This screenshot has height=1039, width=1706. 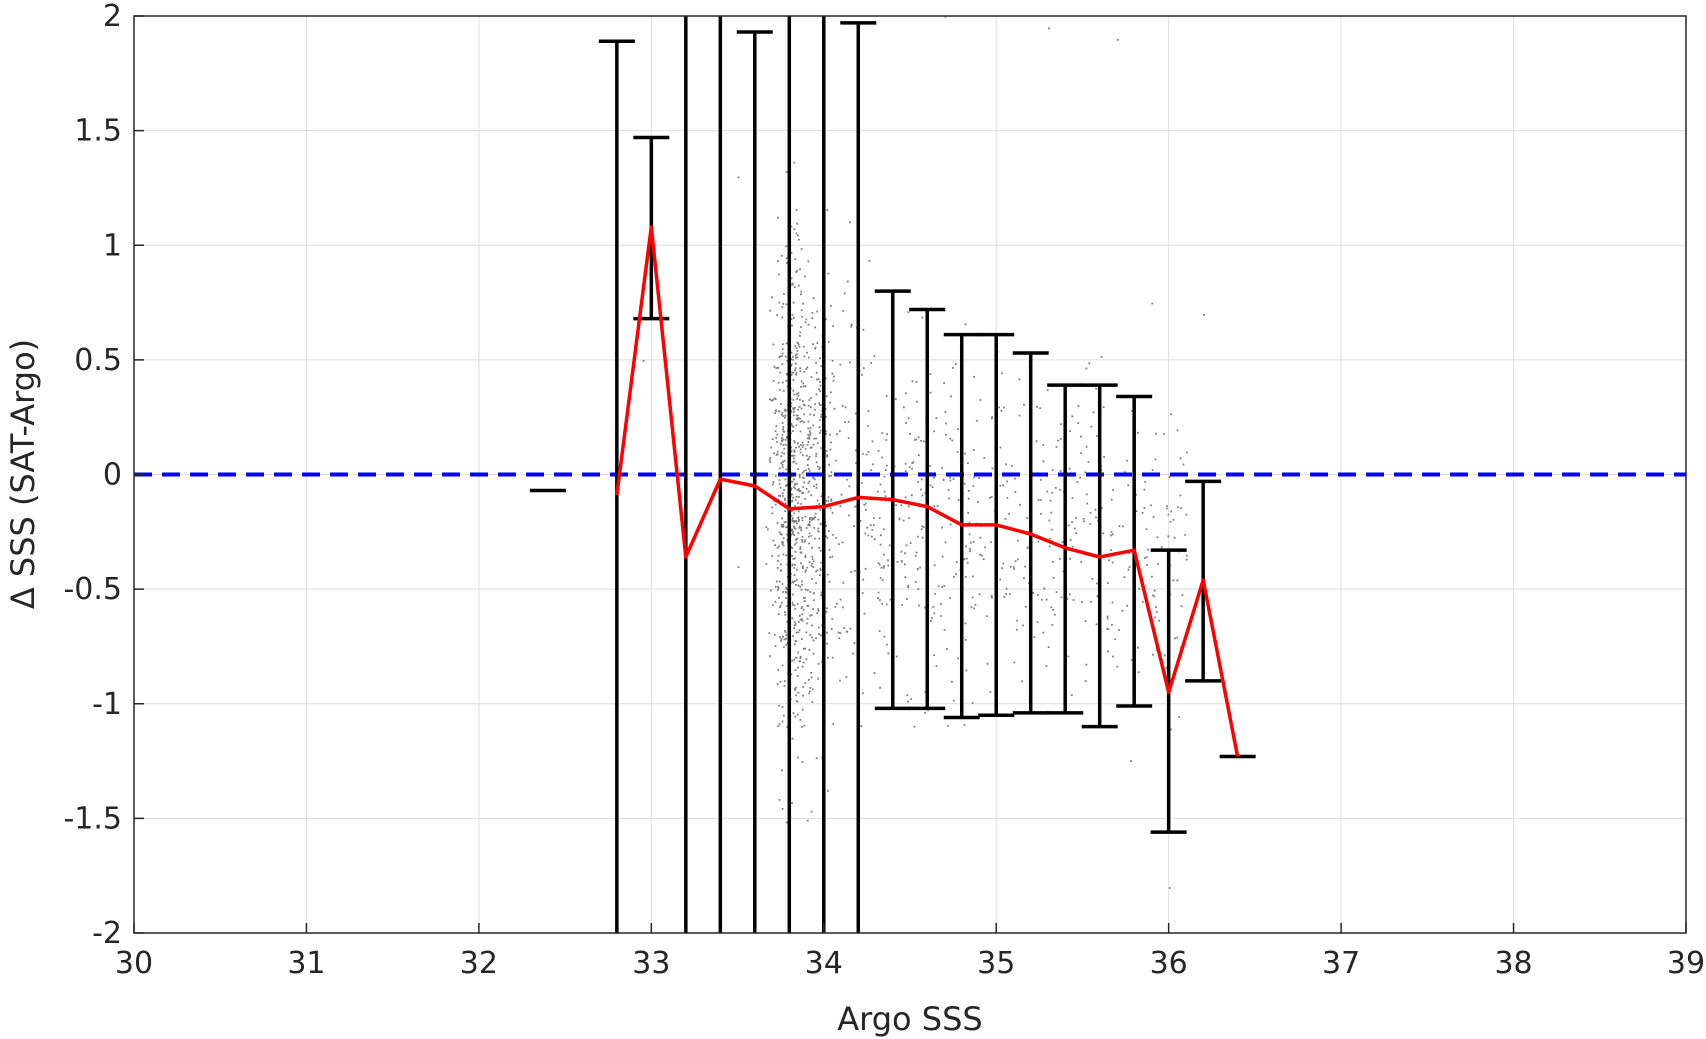 What do you see at coordinates (996, 963) in the screenshot?
I see `x-tick-label: 35` at bounding box center [996, 963].